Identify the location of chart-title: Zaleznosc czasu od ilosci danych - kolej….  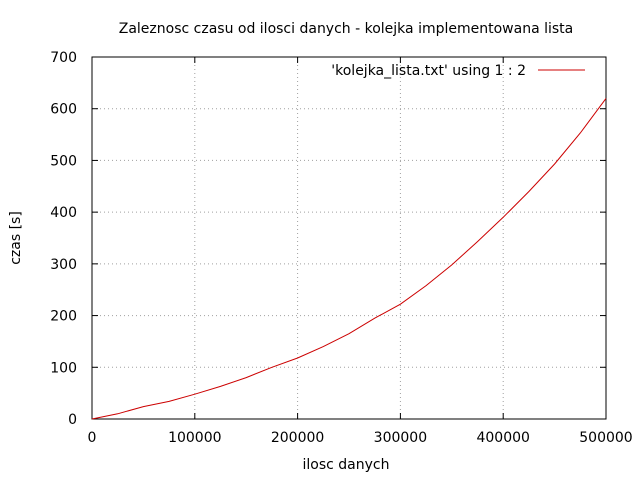
(346, 29).